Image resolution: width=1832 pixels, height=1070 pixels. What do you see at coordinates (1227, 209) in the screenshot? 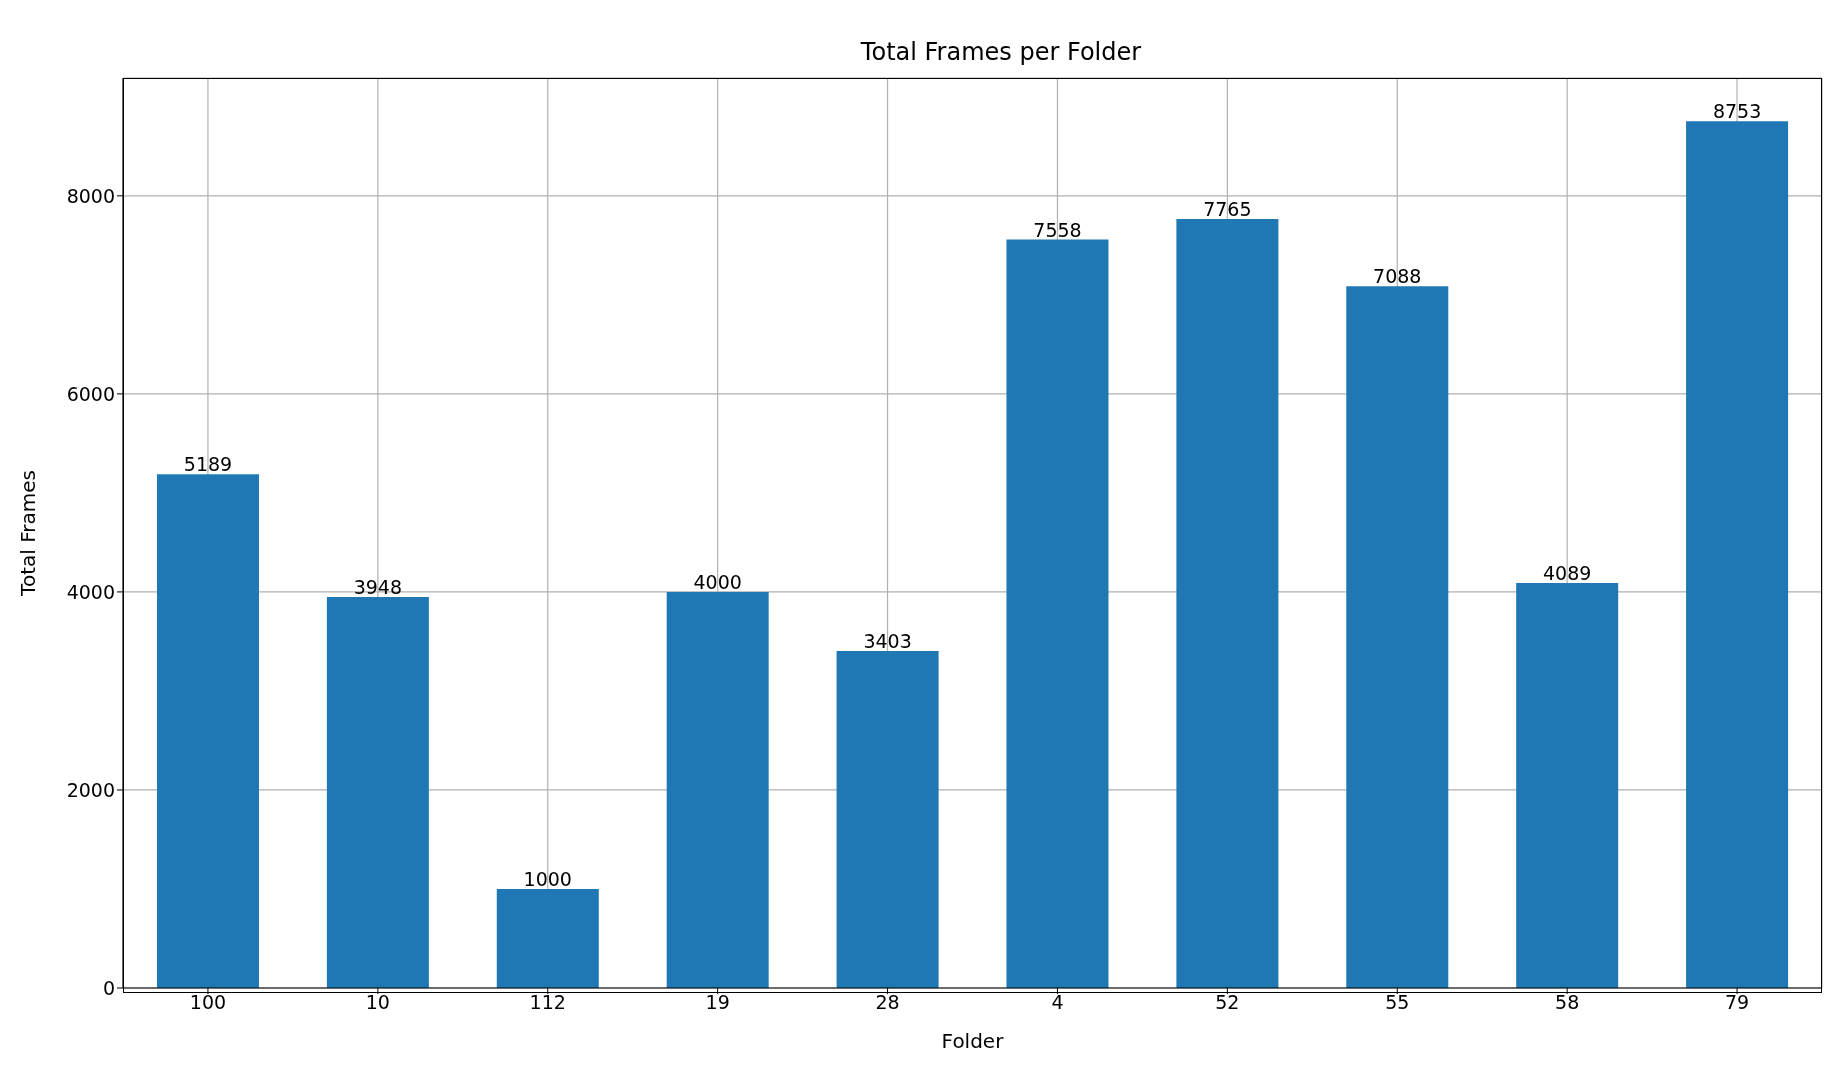
I see `data-label: 7765` at bounding box center [1227, 209].